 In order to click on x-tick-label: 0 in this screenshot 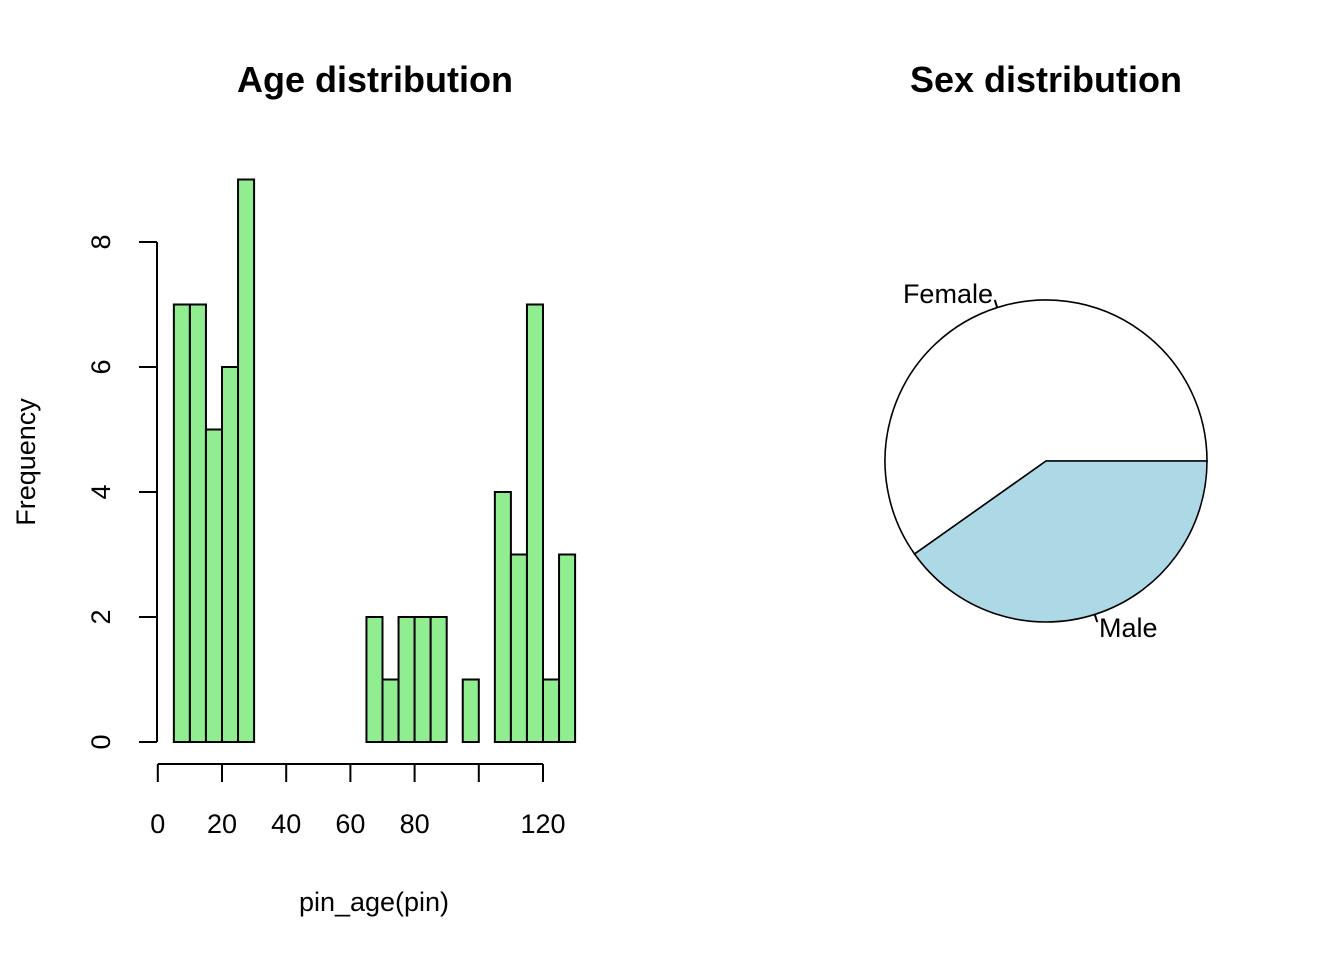, I will do `click(157, 824)`.